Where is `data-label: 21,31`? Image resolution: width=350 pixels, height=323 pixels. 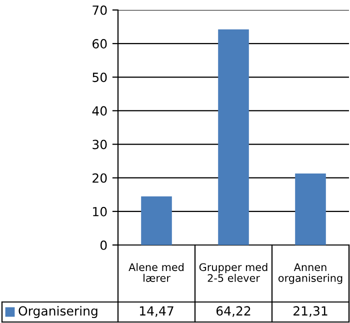 data-label: 21,31 is located at coordinates (311, 311).